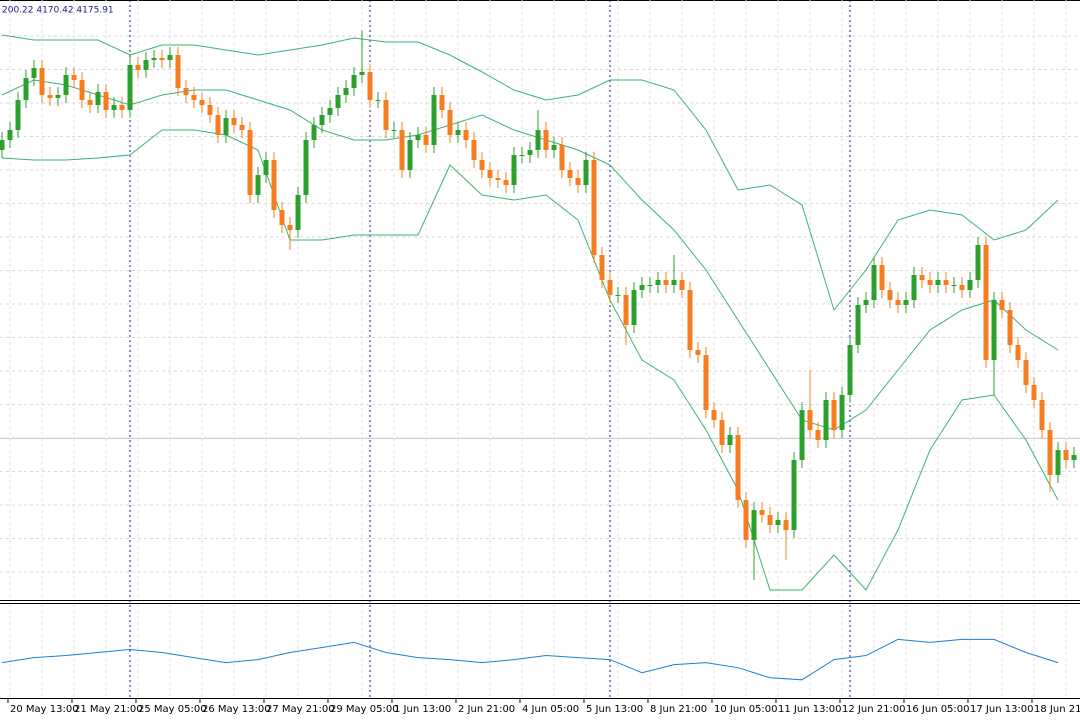 This screenshot has width=1080, height=720. I want to click on x-tick-label: 16 Jun 05:00, so click(938, 709).